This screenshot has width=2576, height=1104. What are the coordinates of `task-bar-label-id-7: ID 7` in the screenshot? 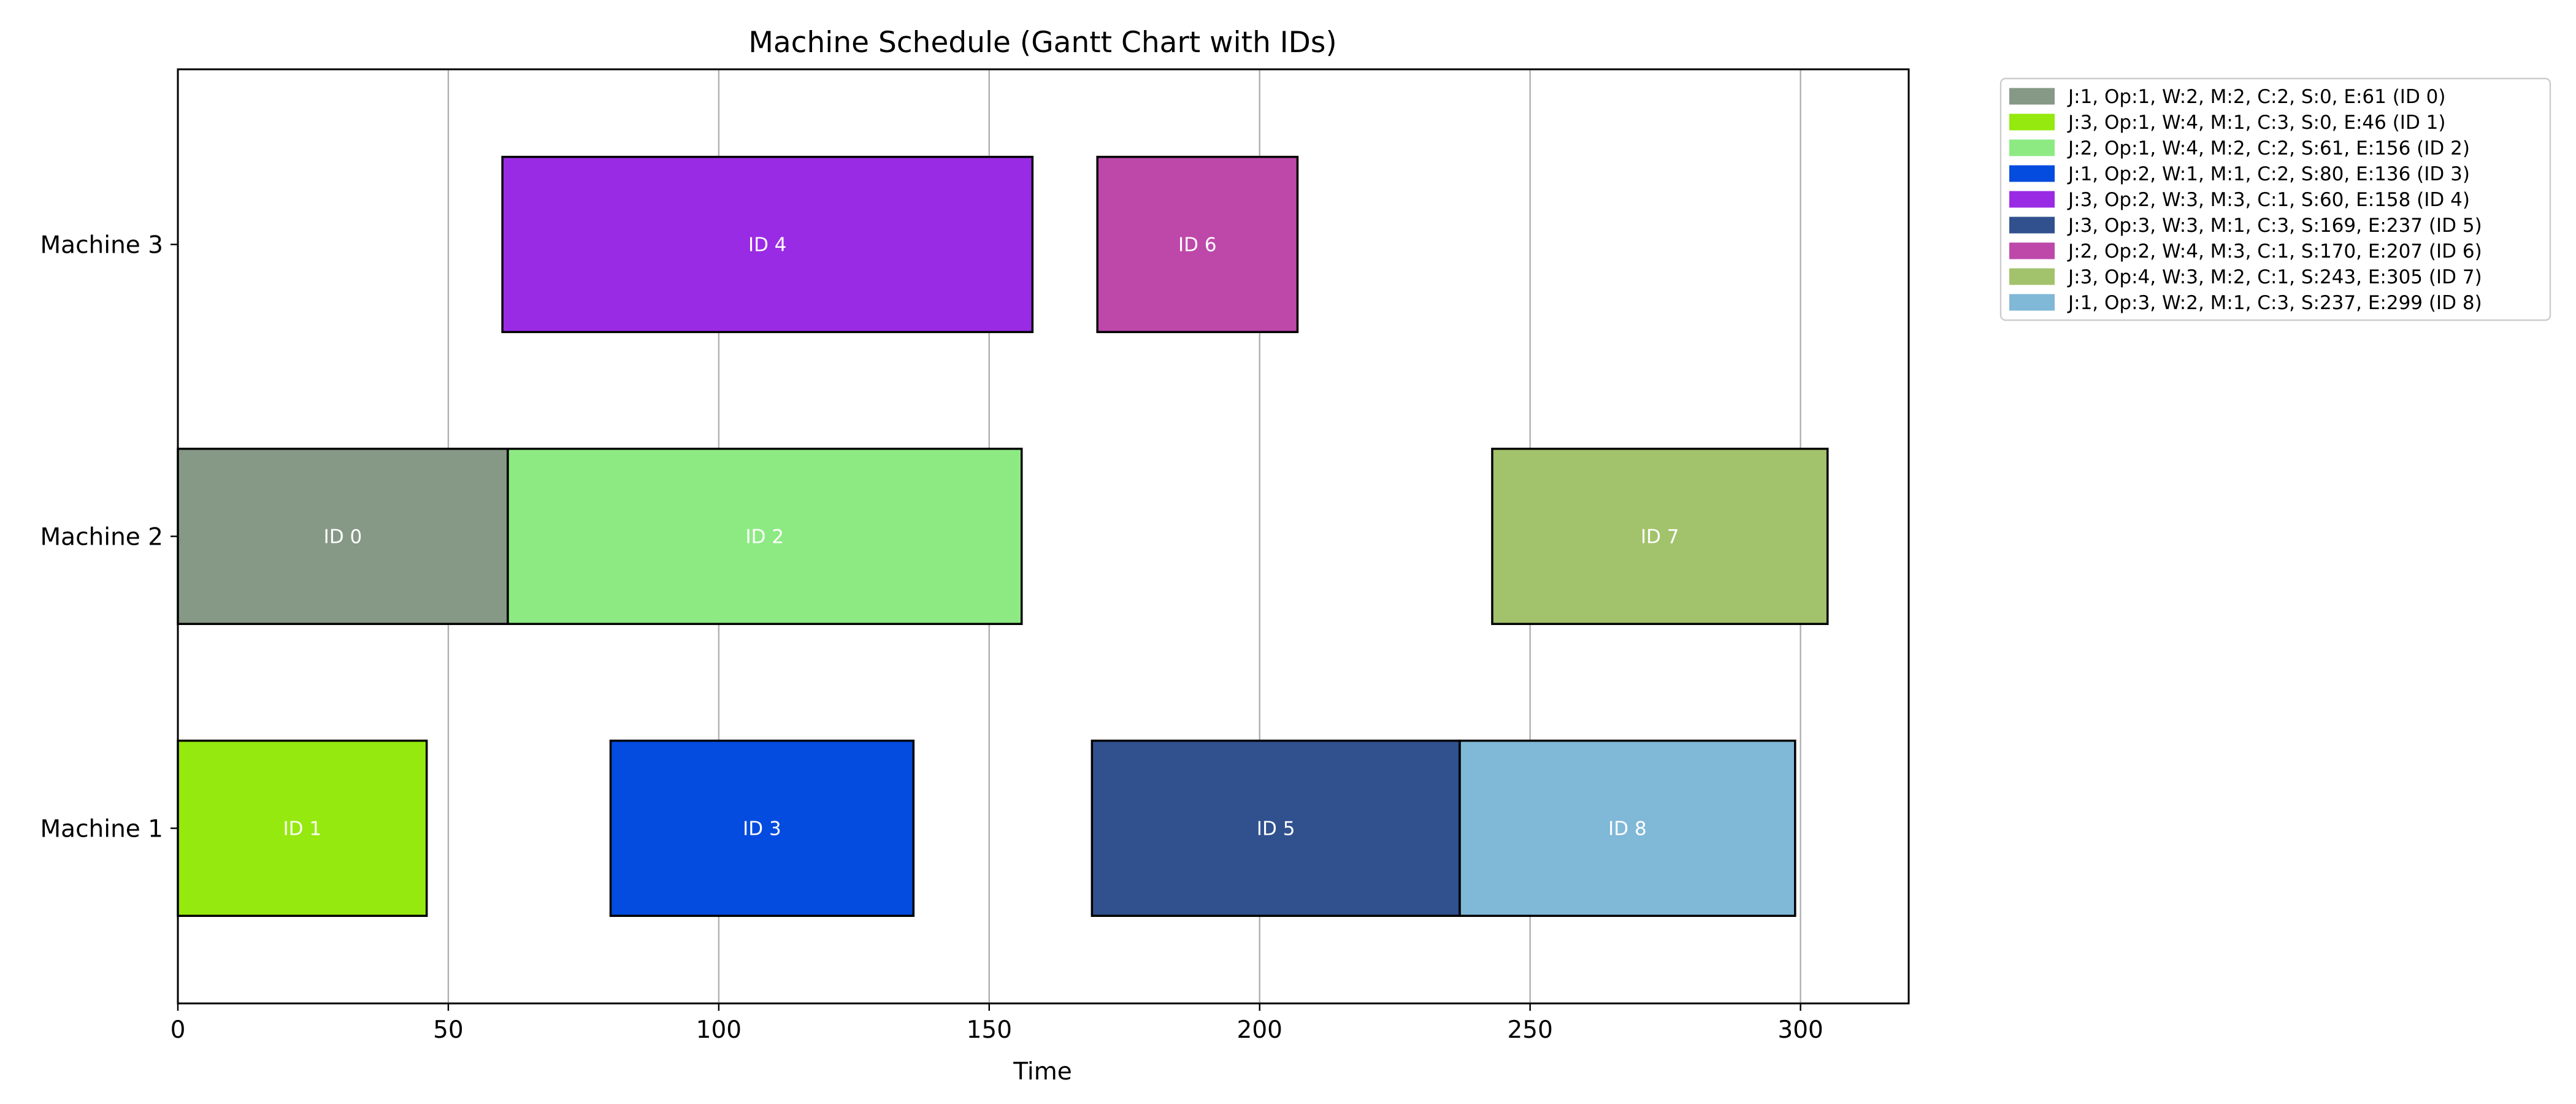 It's located at (1660, 537).